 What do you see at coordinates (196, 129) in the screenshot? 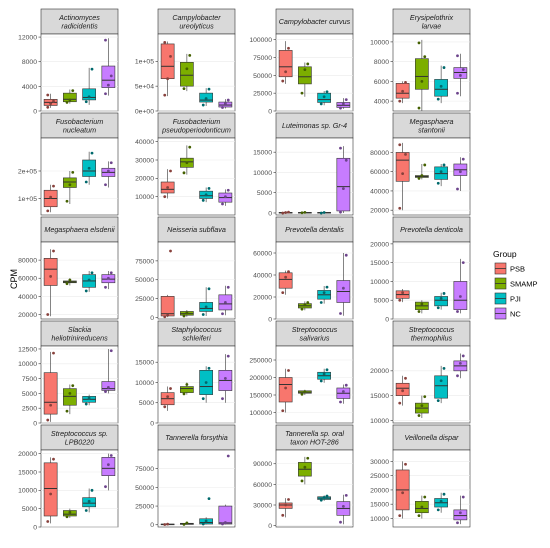
I see `facet-title-line: pseudoperiodonticum` at bounding box center [196, 129].